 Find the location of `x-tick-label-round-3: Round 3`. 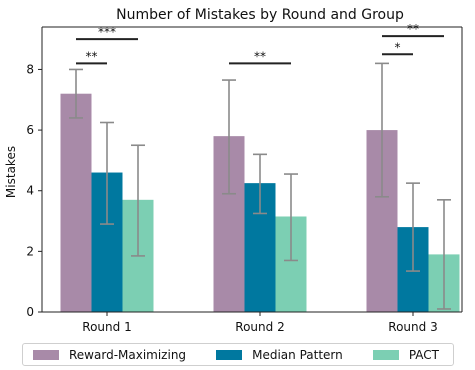

x-tick-label-round-3: Round 3 is located at coordinates (412, 327).